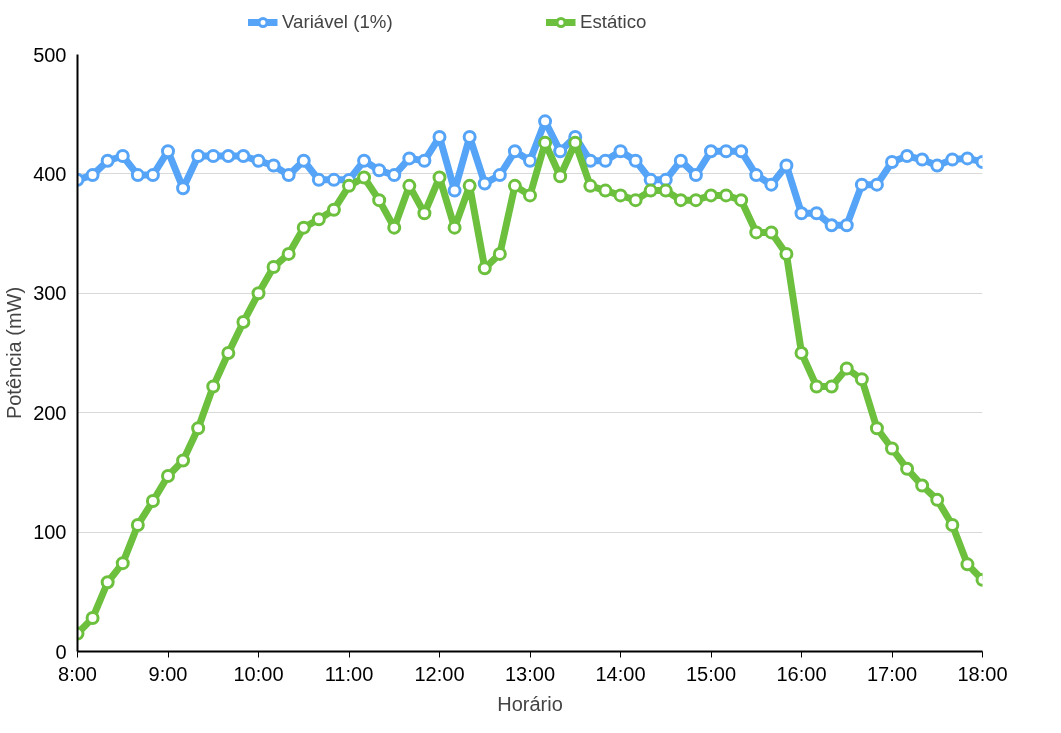 The height and width of the screenshot is (733, 1061). What do you see at coordinates (711, 673) in the screenshot?
I see `x-tick-label: 15:00` at bounding box center [711, 673].